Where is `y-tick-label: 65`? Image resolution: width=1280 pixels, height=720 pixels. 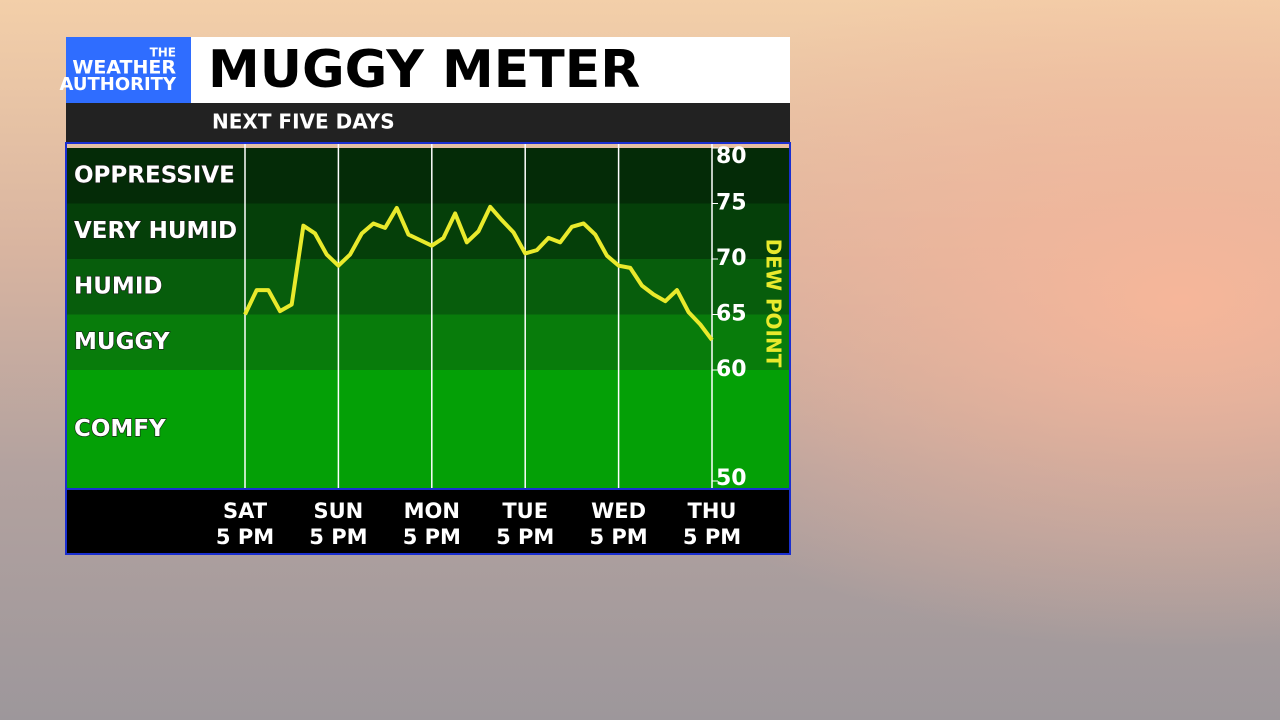 y-tick-label: 65 is located at coordinates (731, 314).